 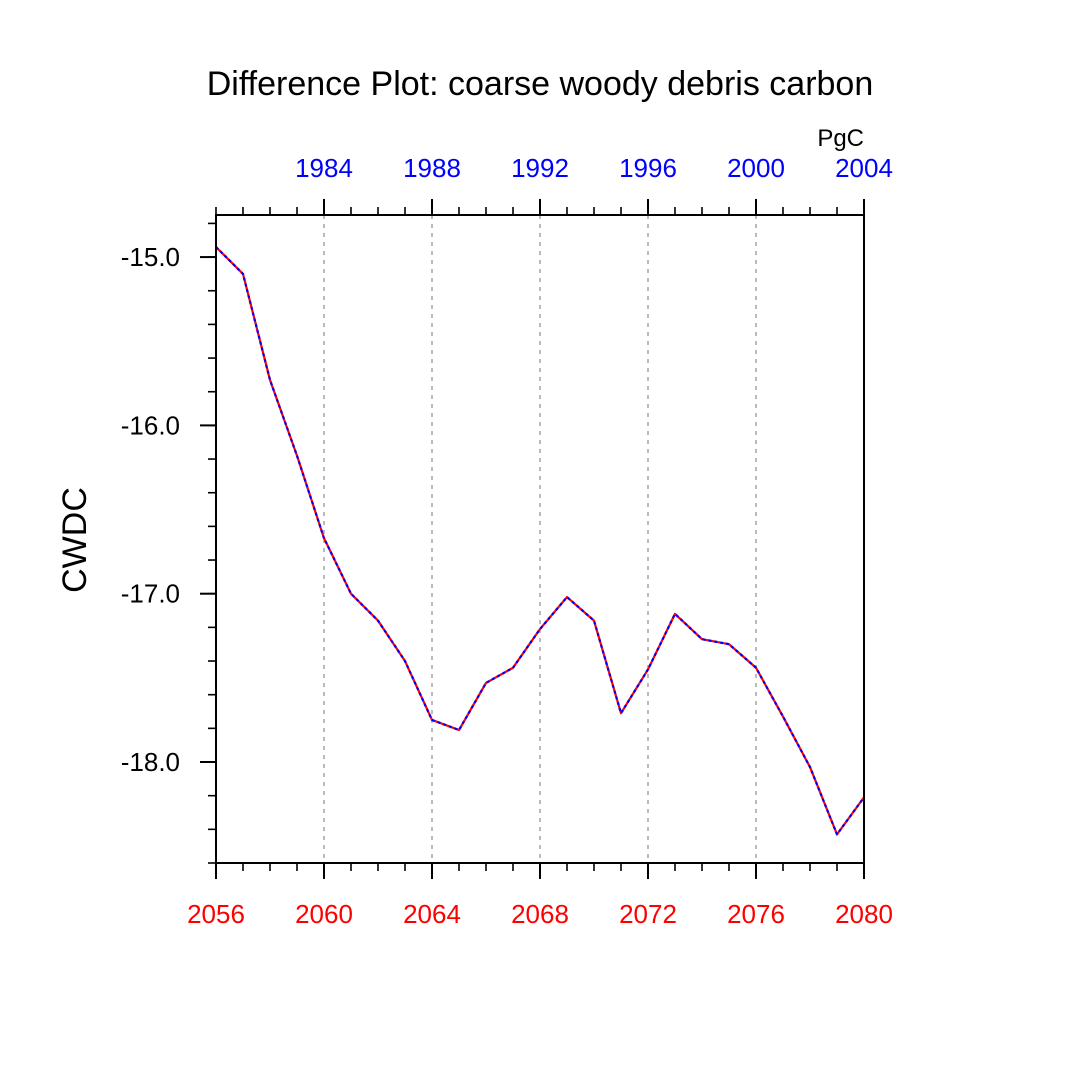 What do you see at coordinates (150, 425) in the screenshot?
I see `y-tick-label: -16.0` at bounding box center [150, 425].